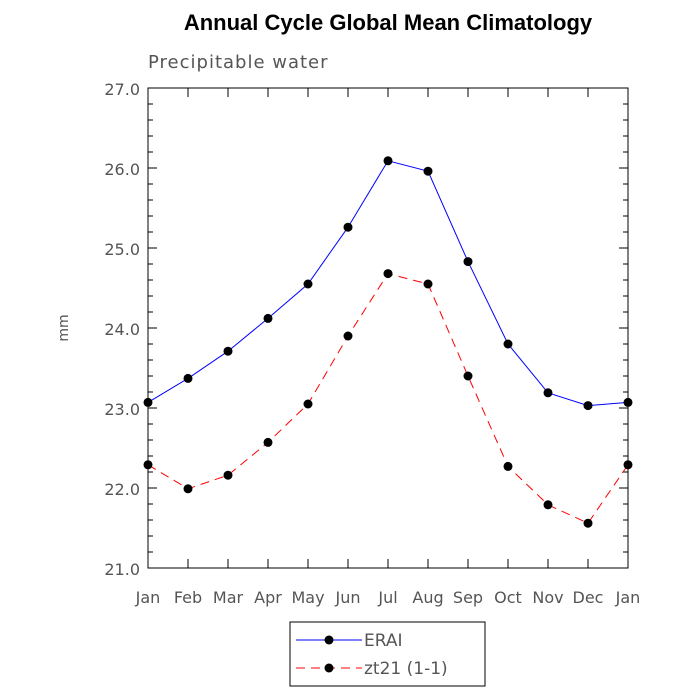 The height and width of the screenshot is (700, 700). I want to click on x-tick-label: Nov, so click(547, 597).